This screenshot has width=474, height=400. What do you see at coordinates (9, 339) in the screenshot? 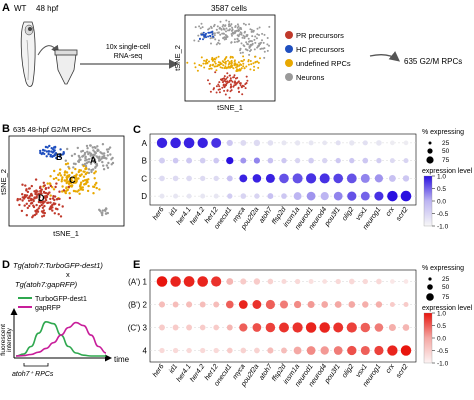
I see `d-ylabel-2: intensity` at bounding box center [9, 339].